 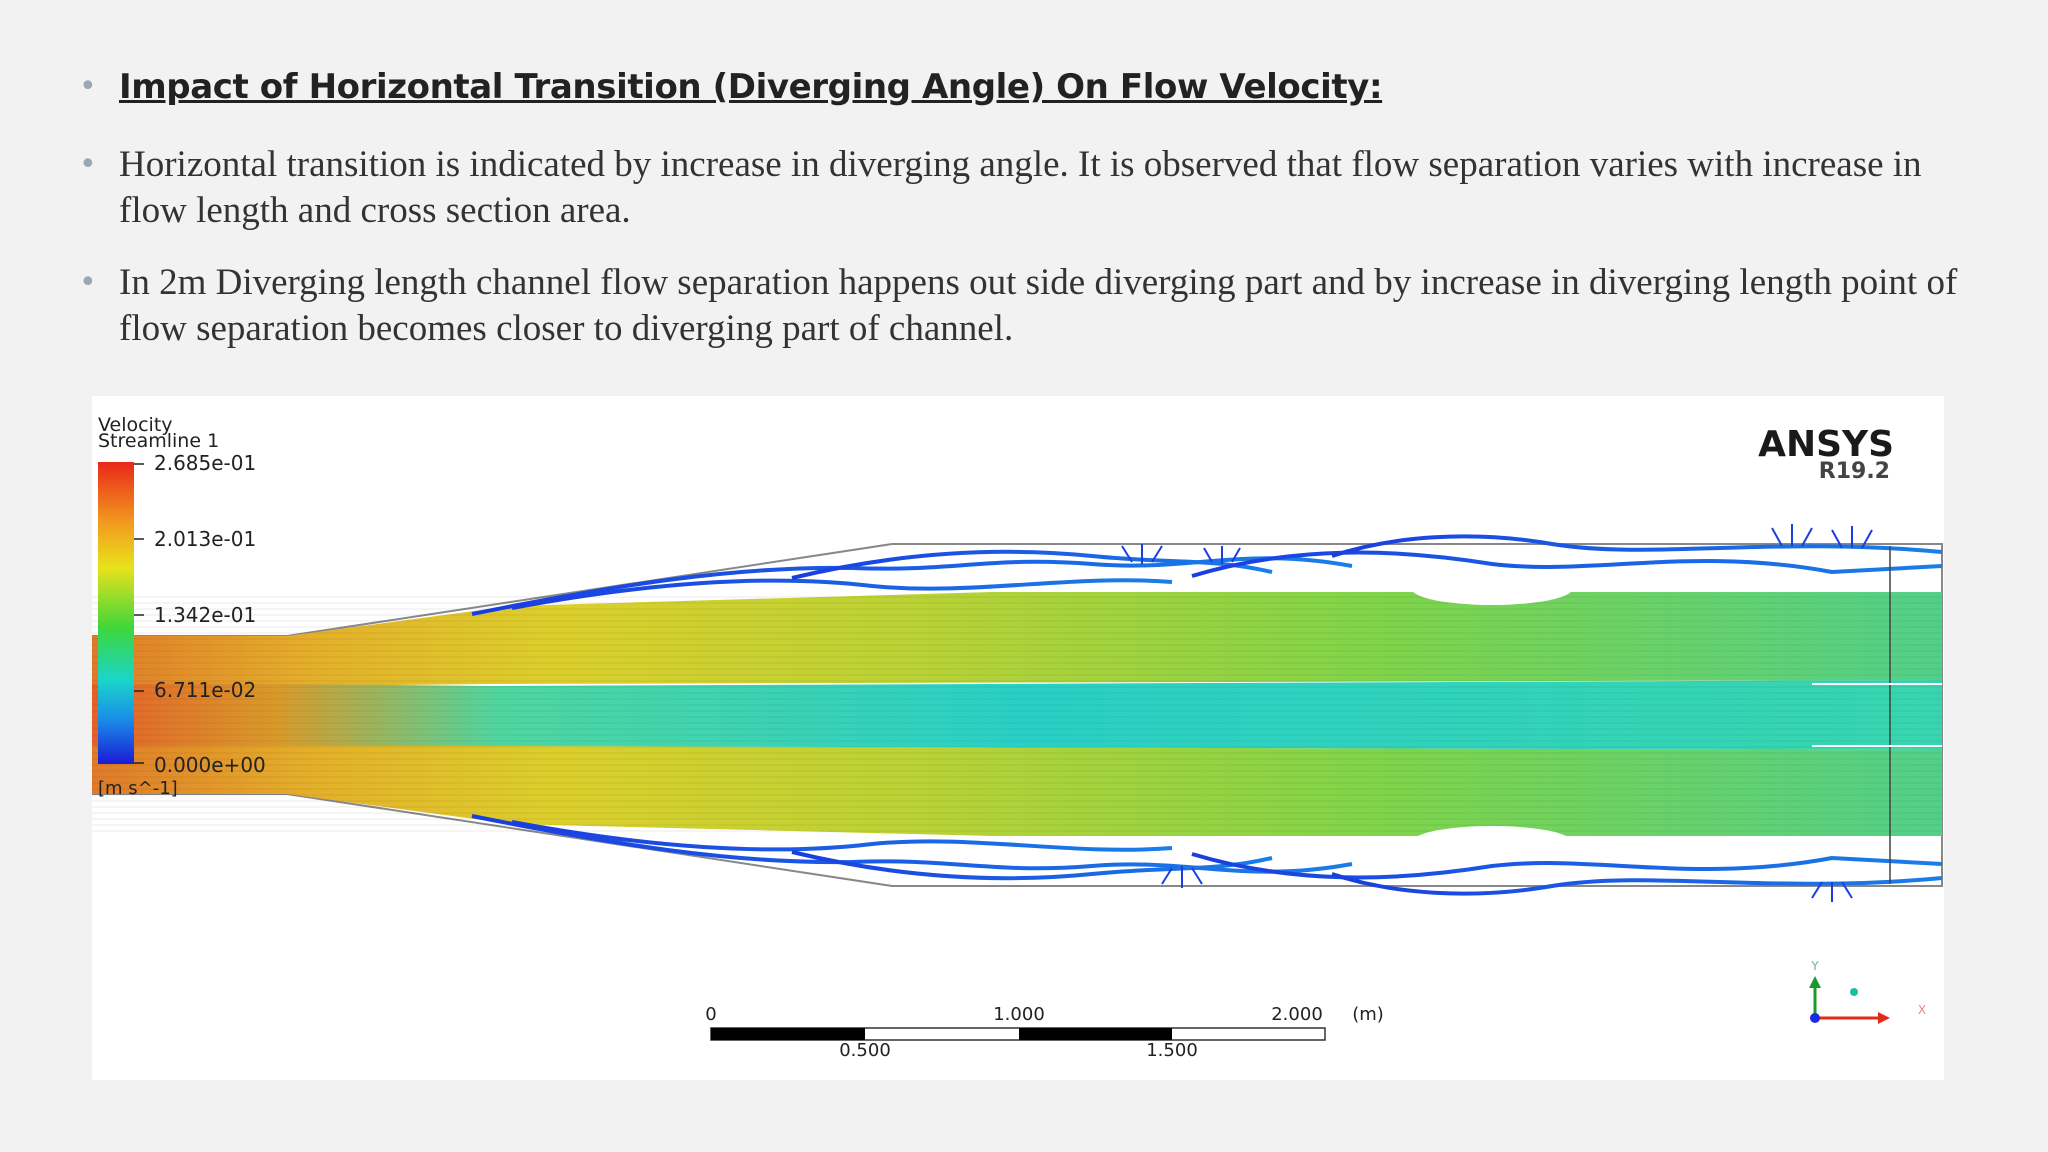 What do you see at coordinates (116, 613) in the screenshot?
I see `legend-color-bar` at bounding box center [116, 613].